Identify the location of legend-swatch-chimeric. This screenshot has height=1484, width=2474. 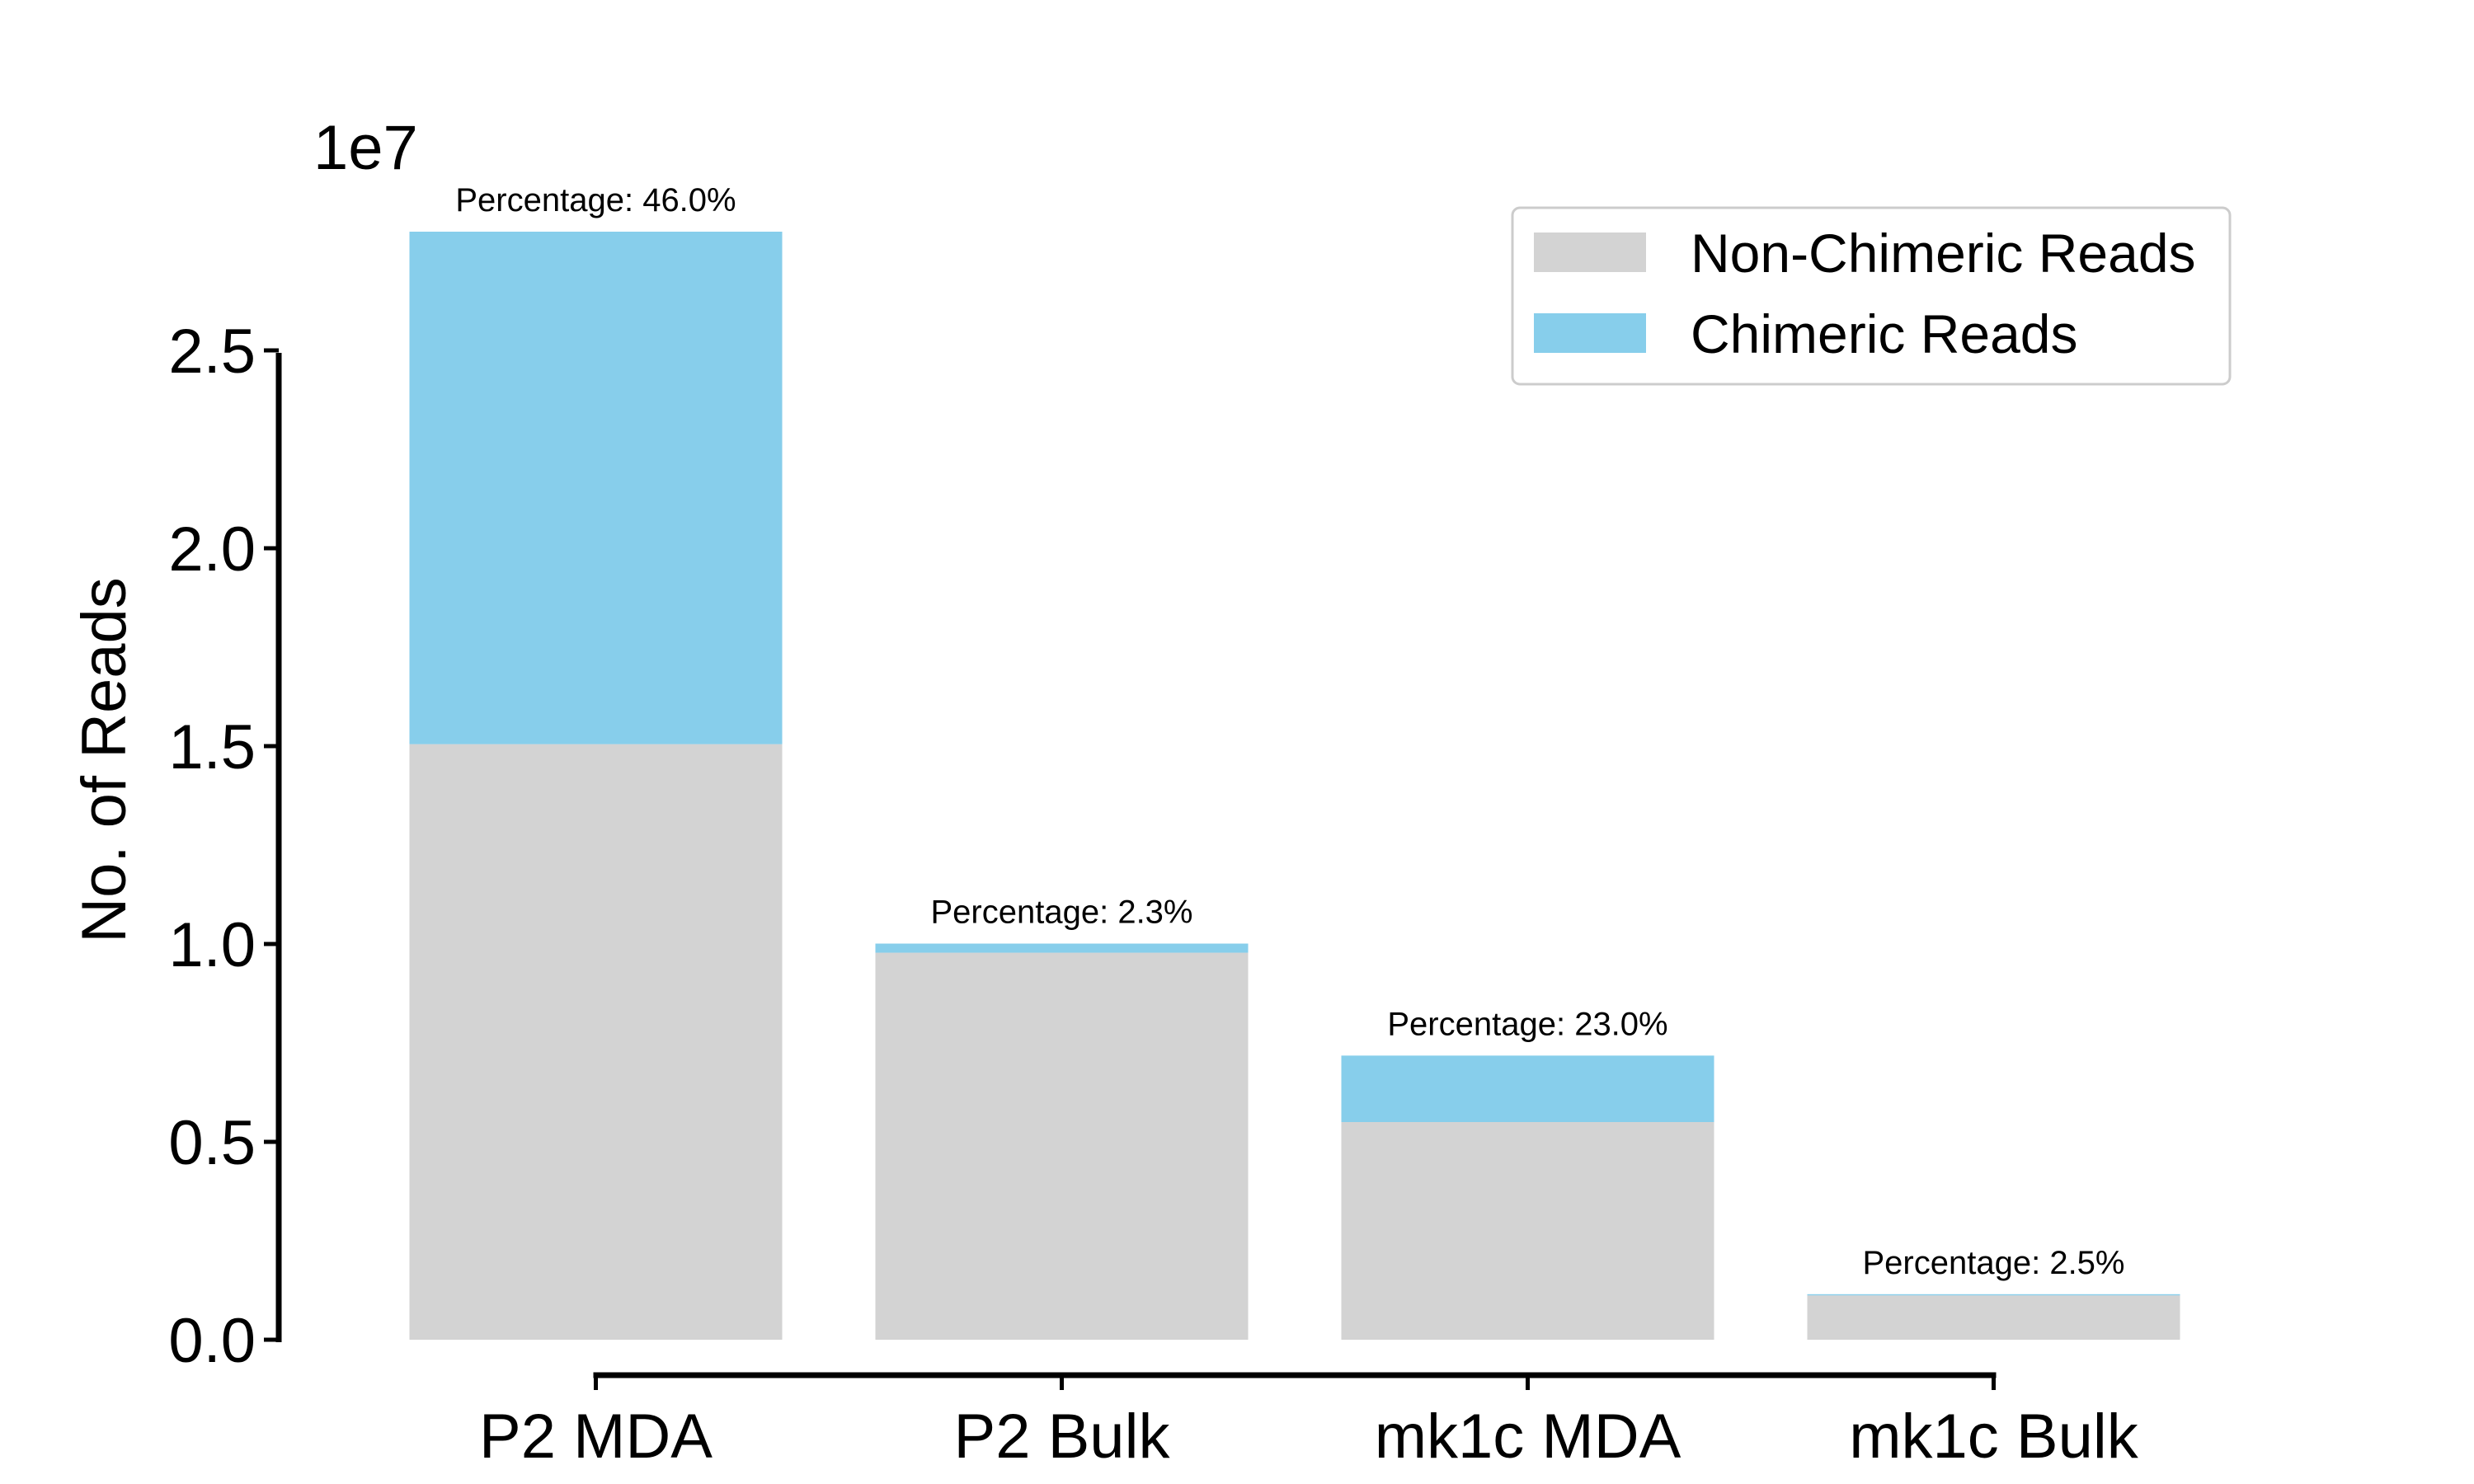
(1590, 333).